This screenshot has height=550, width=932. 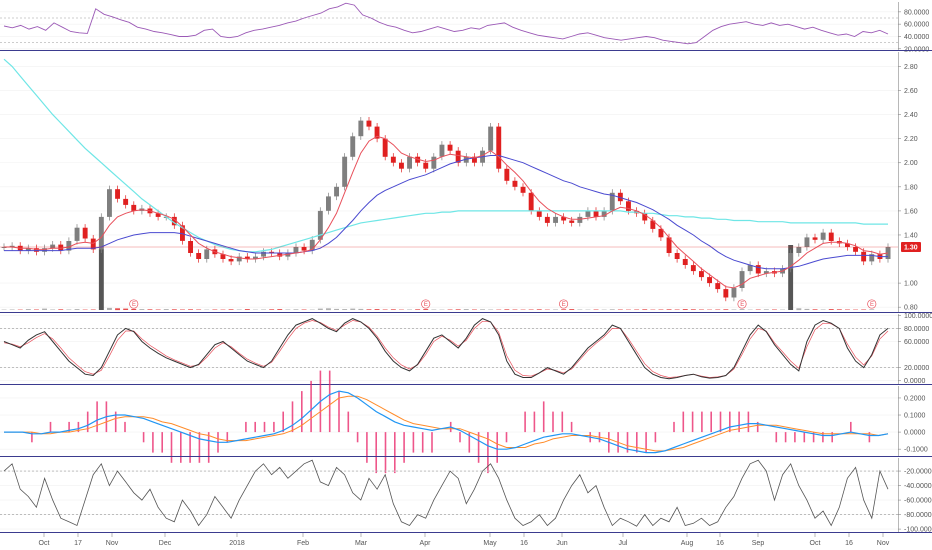 What do you see at coordinates (303, 543) in the screenshot?
I see `time-tick-label: Feb` at bounding box center [303, 543].